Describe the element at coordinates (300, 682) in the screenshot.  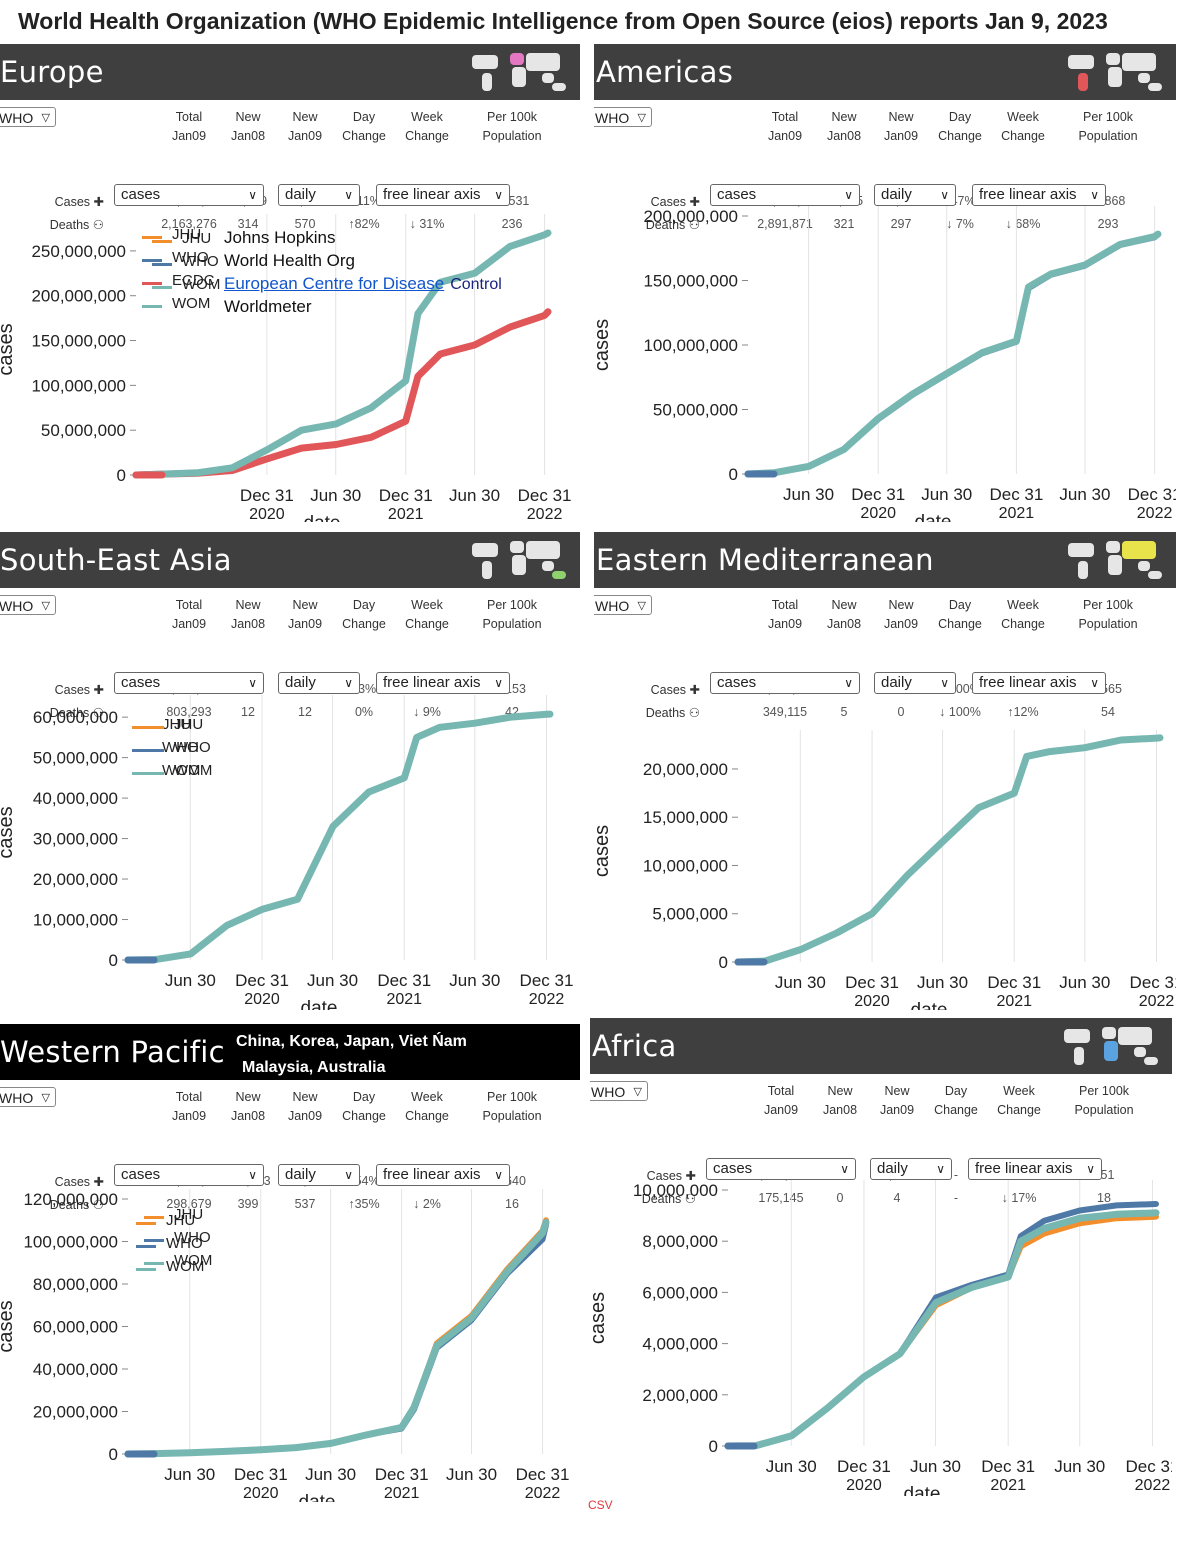
I see `interval-select-value: daily` at that location.